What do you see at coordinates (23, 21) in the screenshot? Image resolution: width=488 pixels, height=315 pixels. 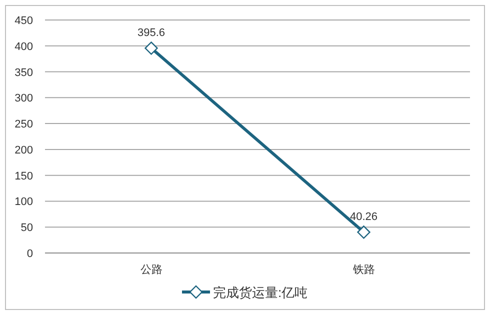 I see `y-tick-label: 450` at bounding box center [23, 21].